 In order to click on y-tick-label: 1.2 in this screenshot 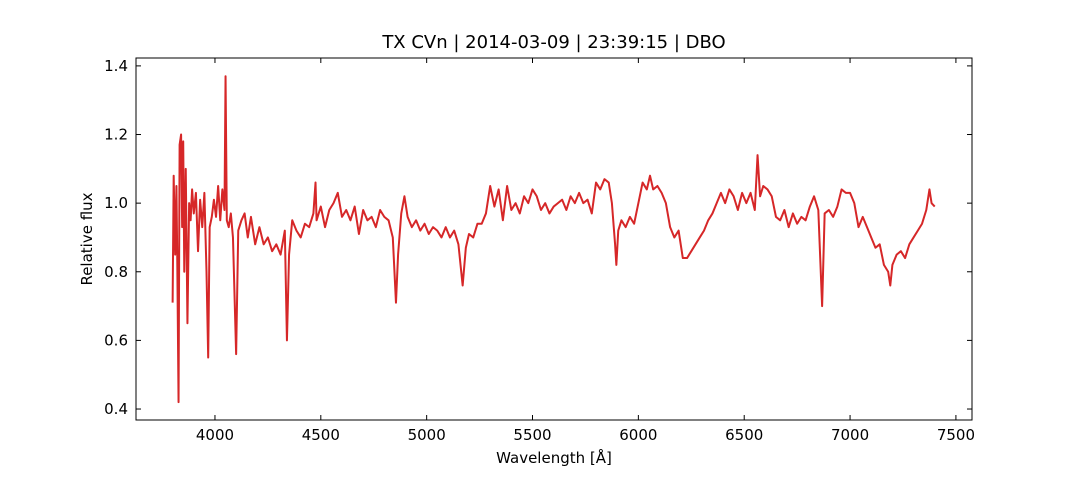, I will do `click(116, 135)`.